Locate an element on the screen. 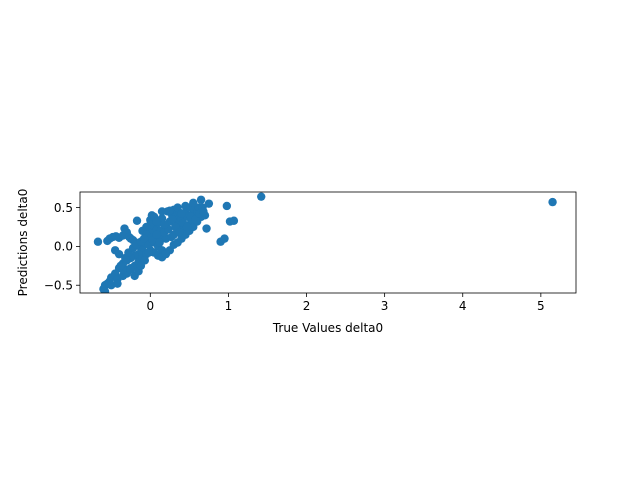  x-ticks: 0 1 2 3 4 5 is located at coordinates (345, 303).